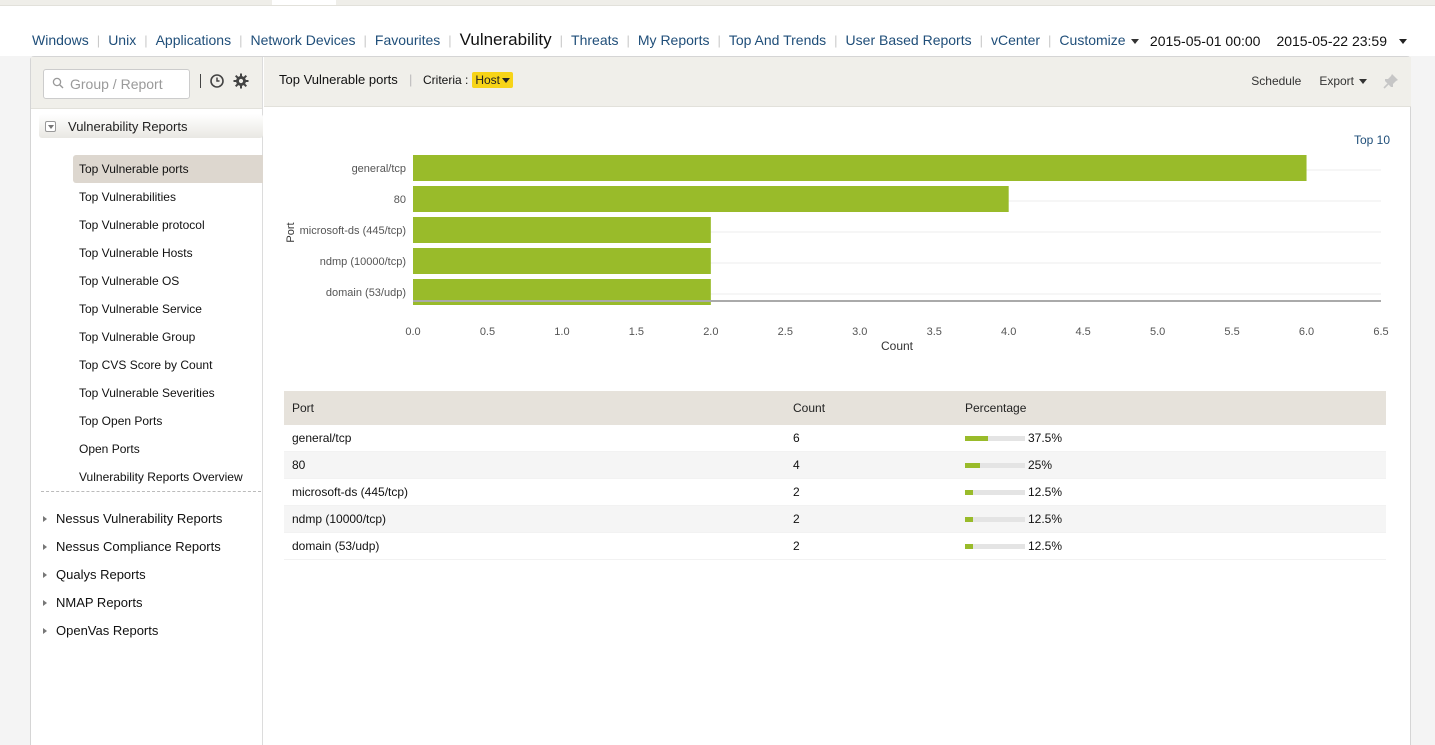 This screenshot has width=1435, height=745. Describe the element at coordinates (1391, 81) in the screenshot. I see `pin-icon` at that location.